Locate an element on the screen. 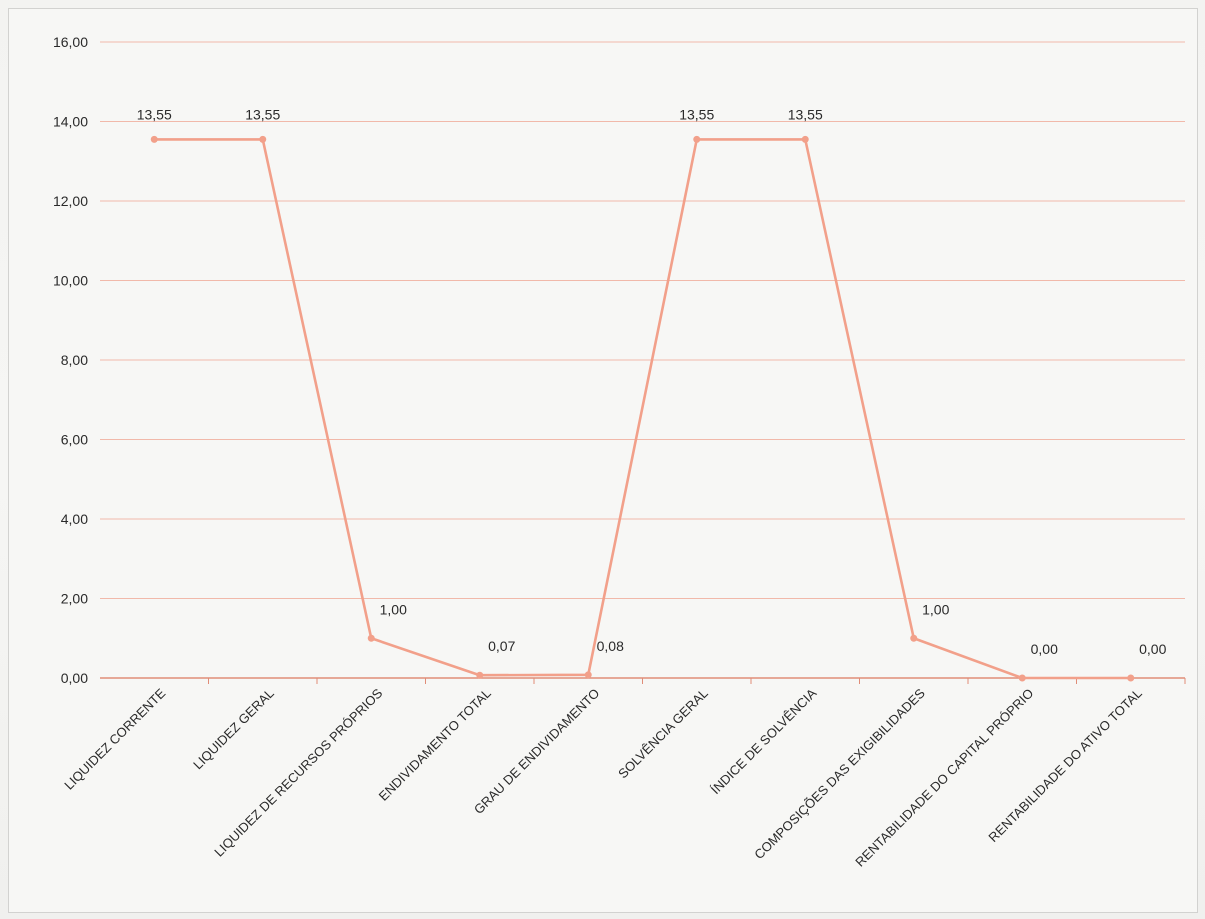 The image size is (1205, 919). y-tick-label: 0,00 is located at coordinates (74, 678).